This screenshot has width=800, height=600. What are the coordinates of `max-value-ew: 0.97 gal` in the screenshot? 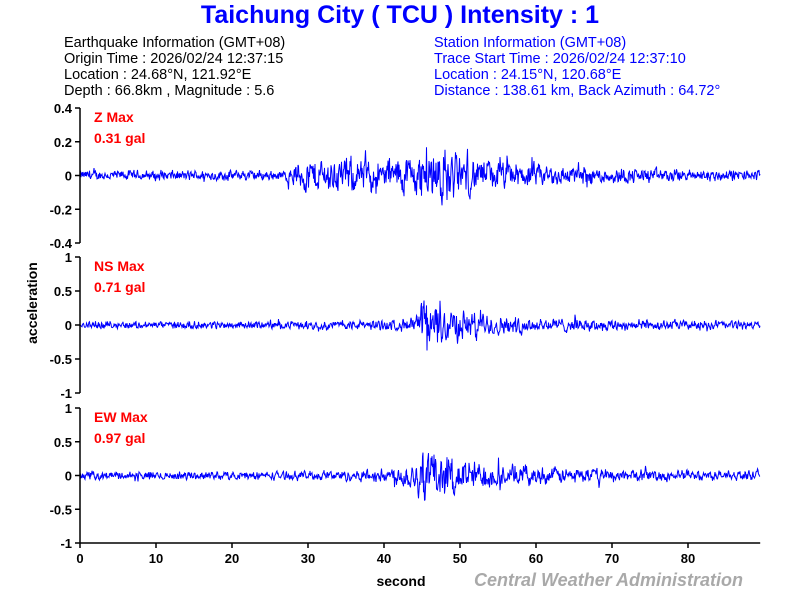 It's located at (119, 438).